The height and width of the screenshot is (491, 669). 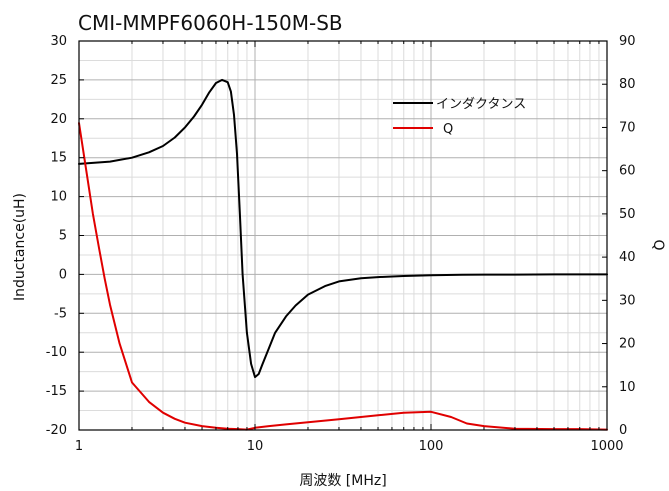 What do you see at coordinates (481, 104) in the screenshot?
I see `legend-label-inductance: インダクタンス` at bounding box center [481, 104].